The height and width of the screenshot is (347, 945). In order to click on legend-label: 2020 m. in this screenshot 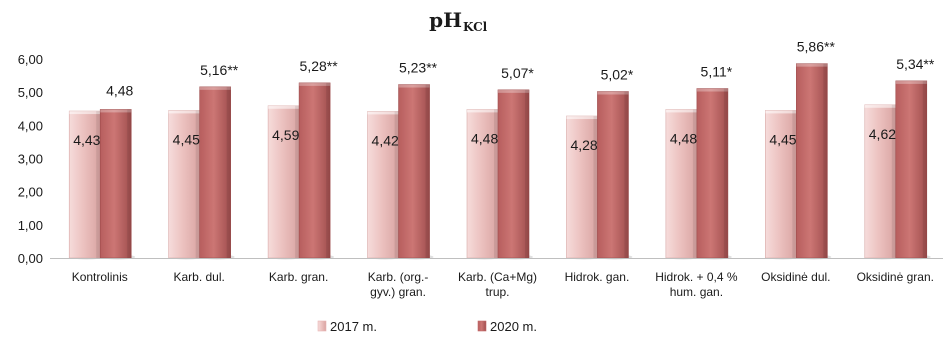, I will do `click(513, 326)`.